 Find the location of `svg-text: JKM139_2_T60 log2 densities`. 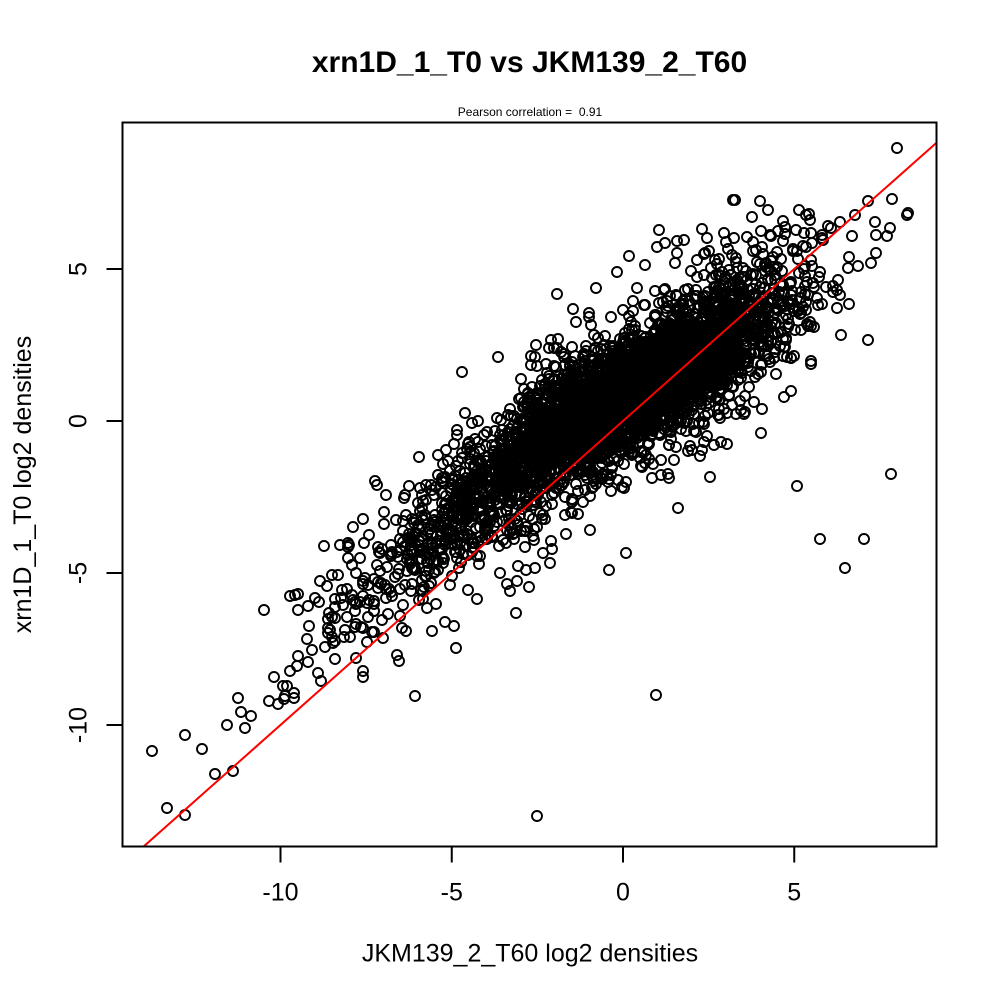

svg-text: JKM139_2_T60 log2 densities is located at coordinates (530, 954).